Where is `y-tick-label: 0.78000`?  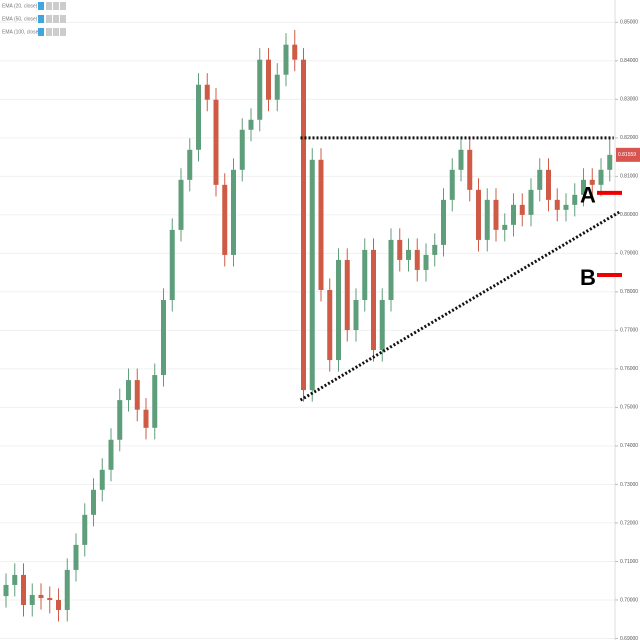
y-tick-label: 0.78000 is located at coordinates (629, 292).